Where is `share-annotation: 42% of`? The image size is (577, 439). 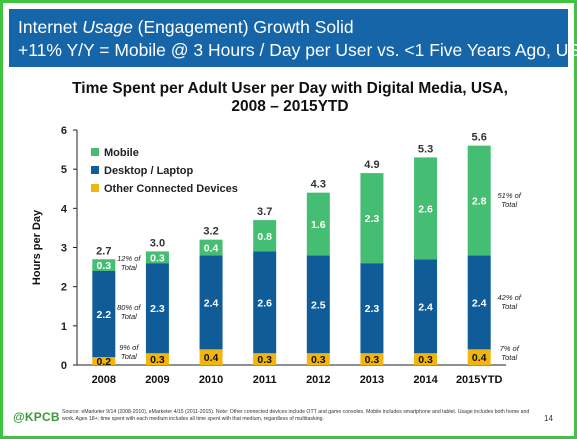 share-annotation: 42% of is located at coordinates (510, 297).